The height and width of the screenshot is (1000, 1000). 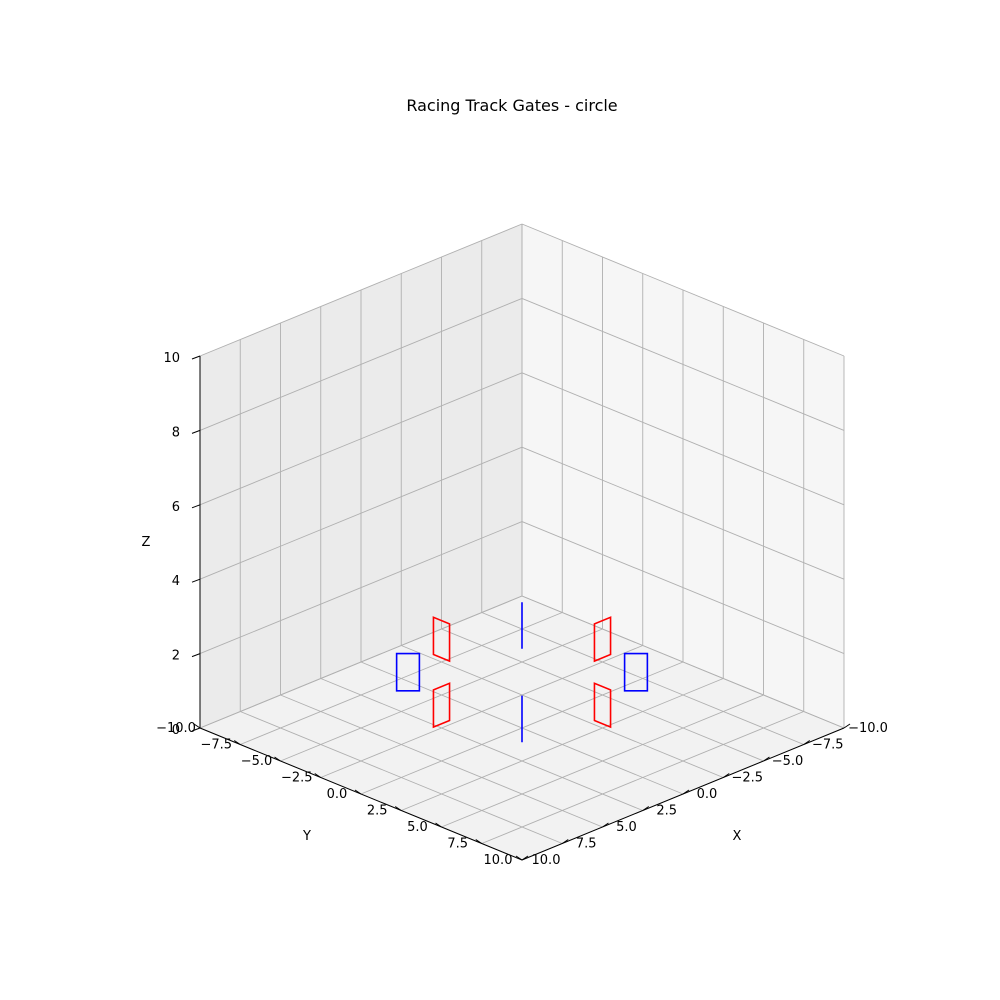 I want to click on y-tick-label: 0.0, so click(x=337, y=794).